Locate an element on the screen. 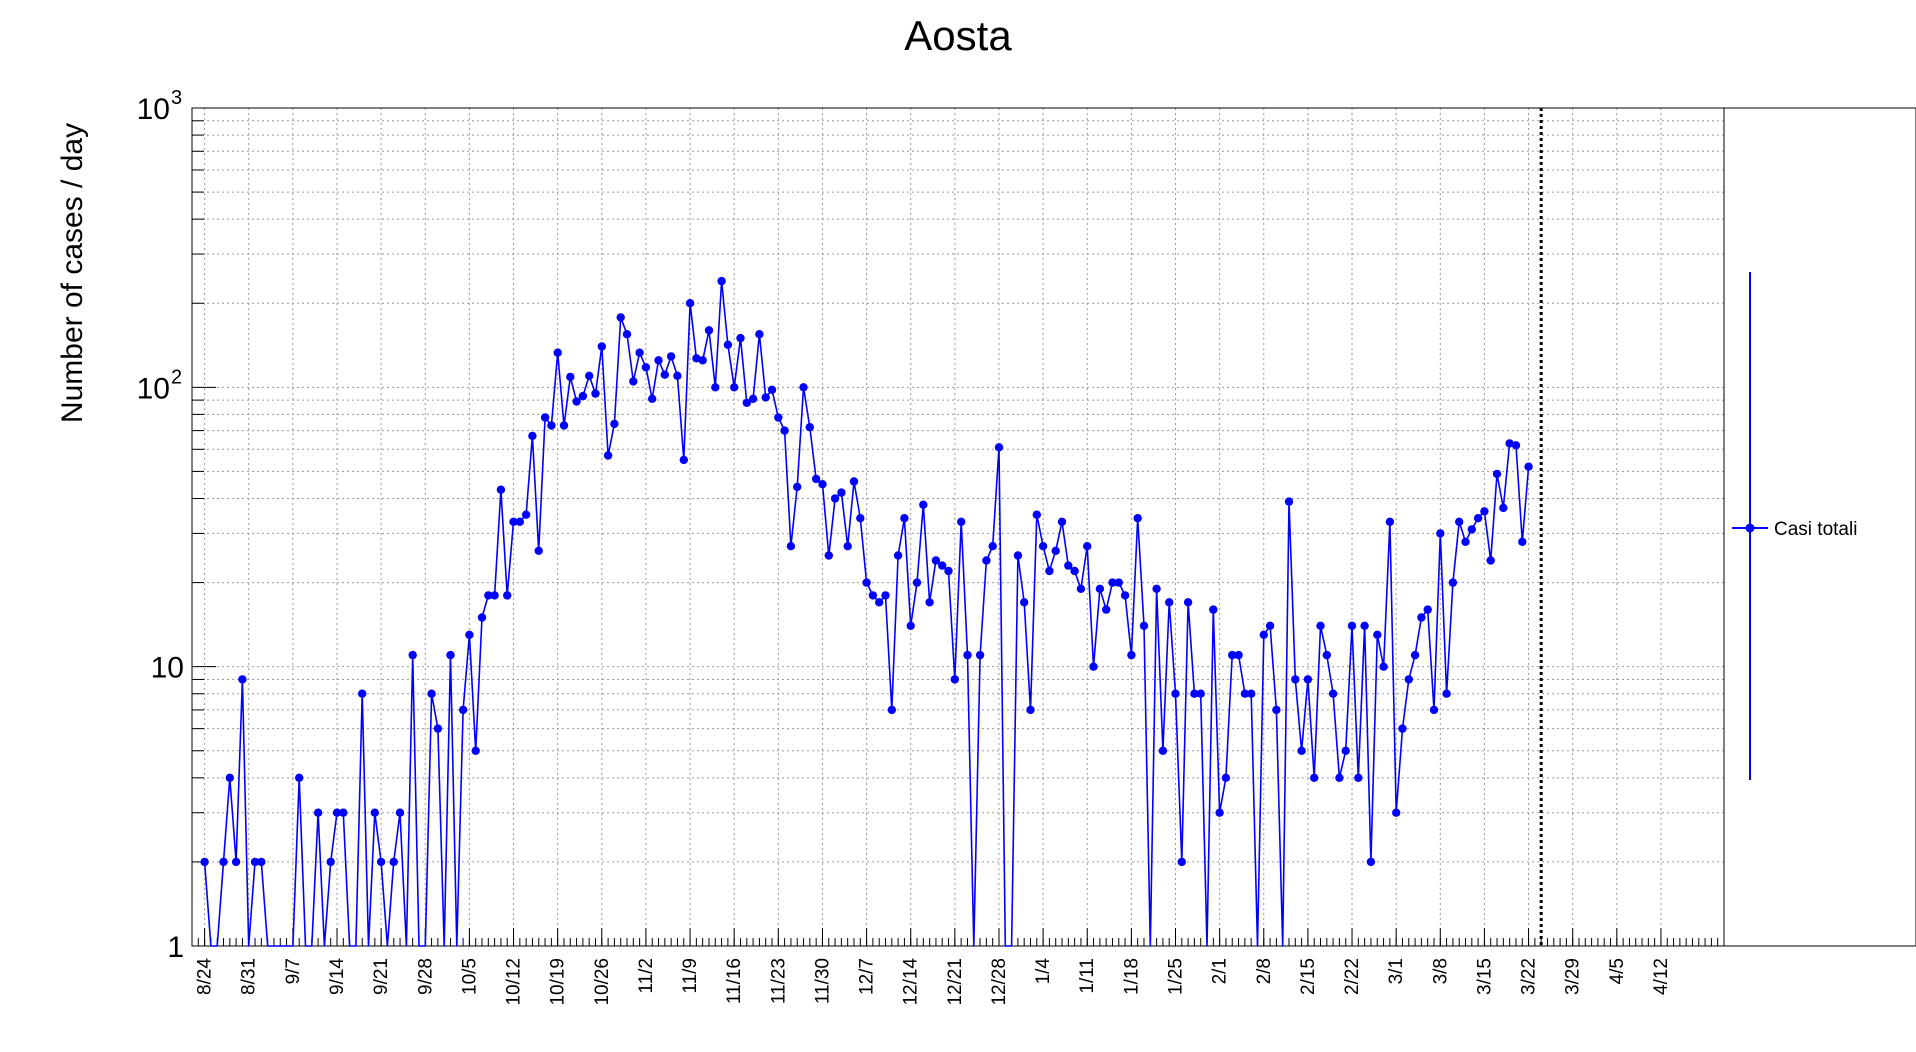  x-tick-label: 8/24 is located at coordinates (205, 976).